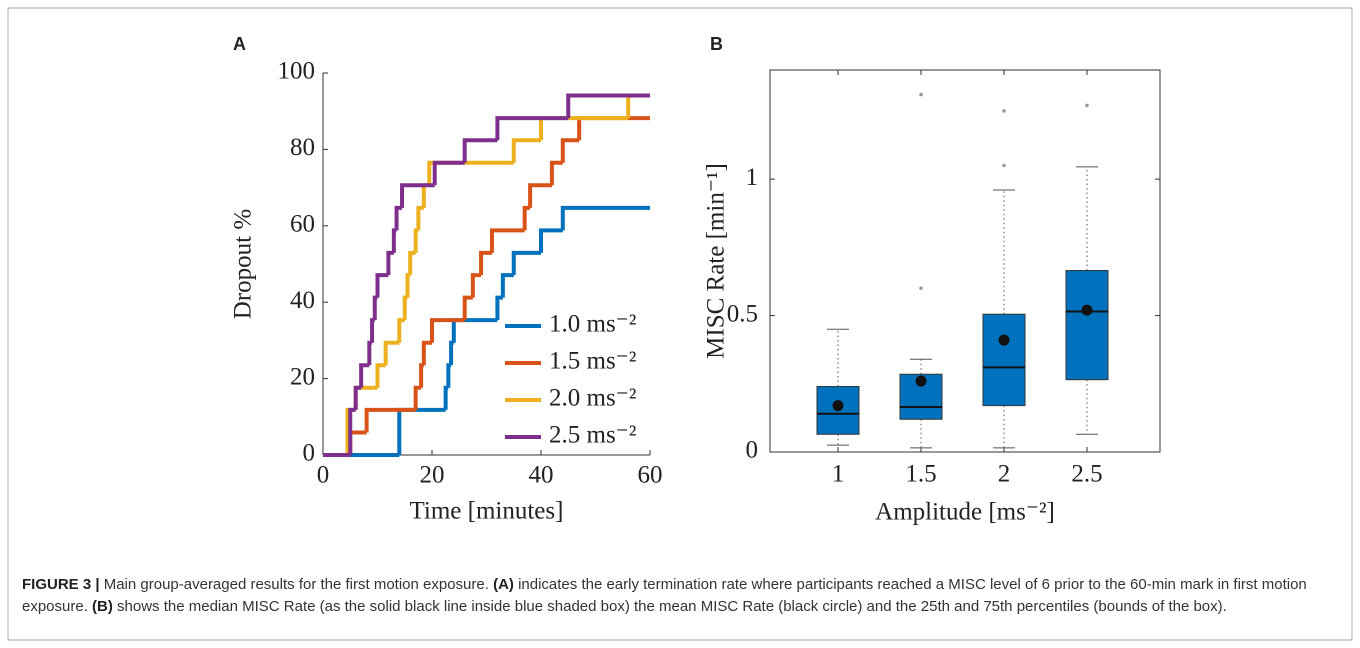 Image resolution: width=1360 pixels, height=648 pixels. Describe the element at coordinates (1086, 474) in the screenshot. I see `x-tick-label: 2.5` at that location.